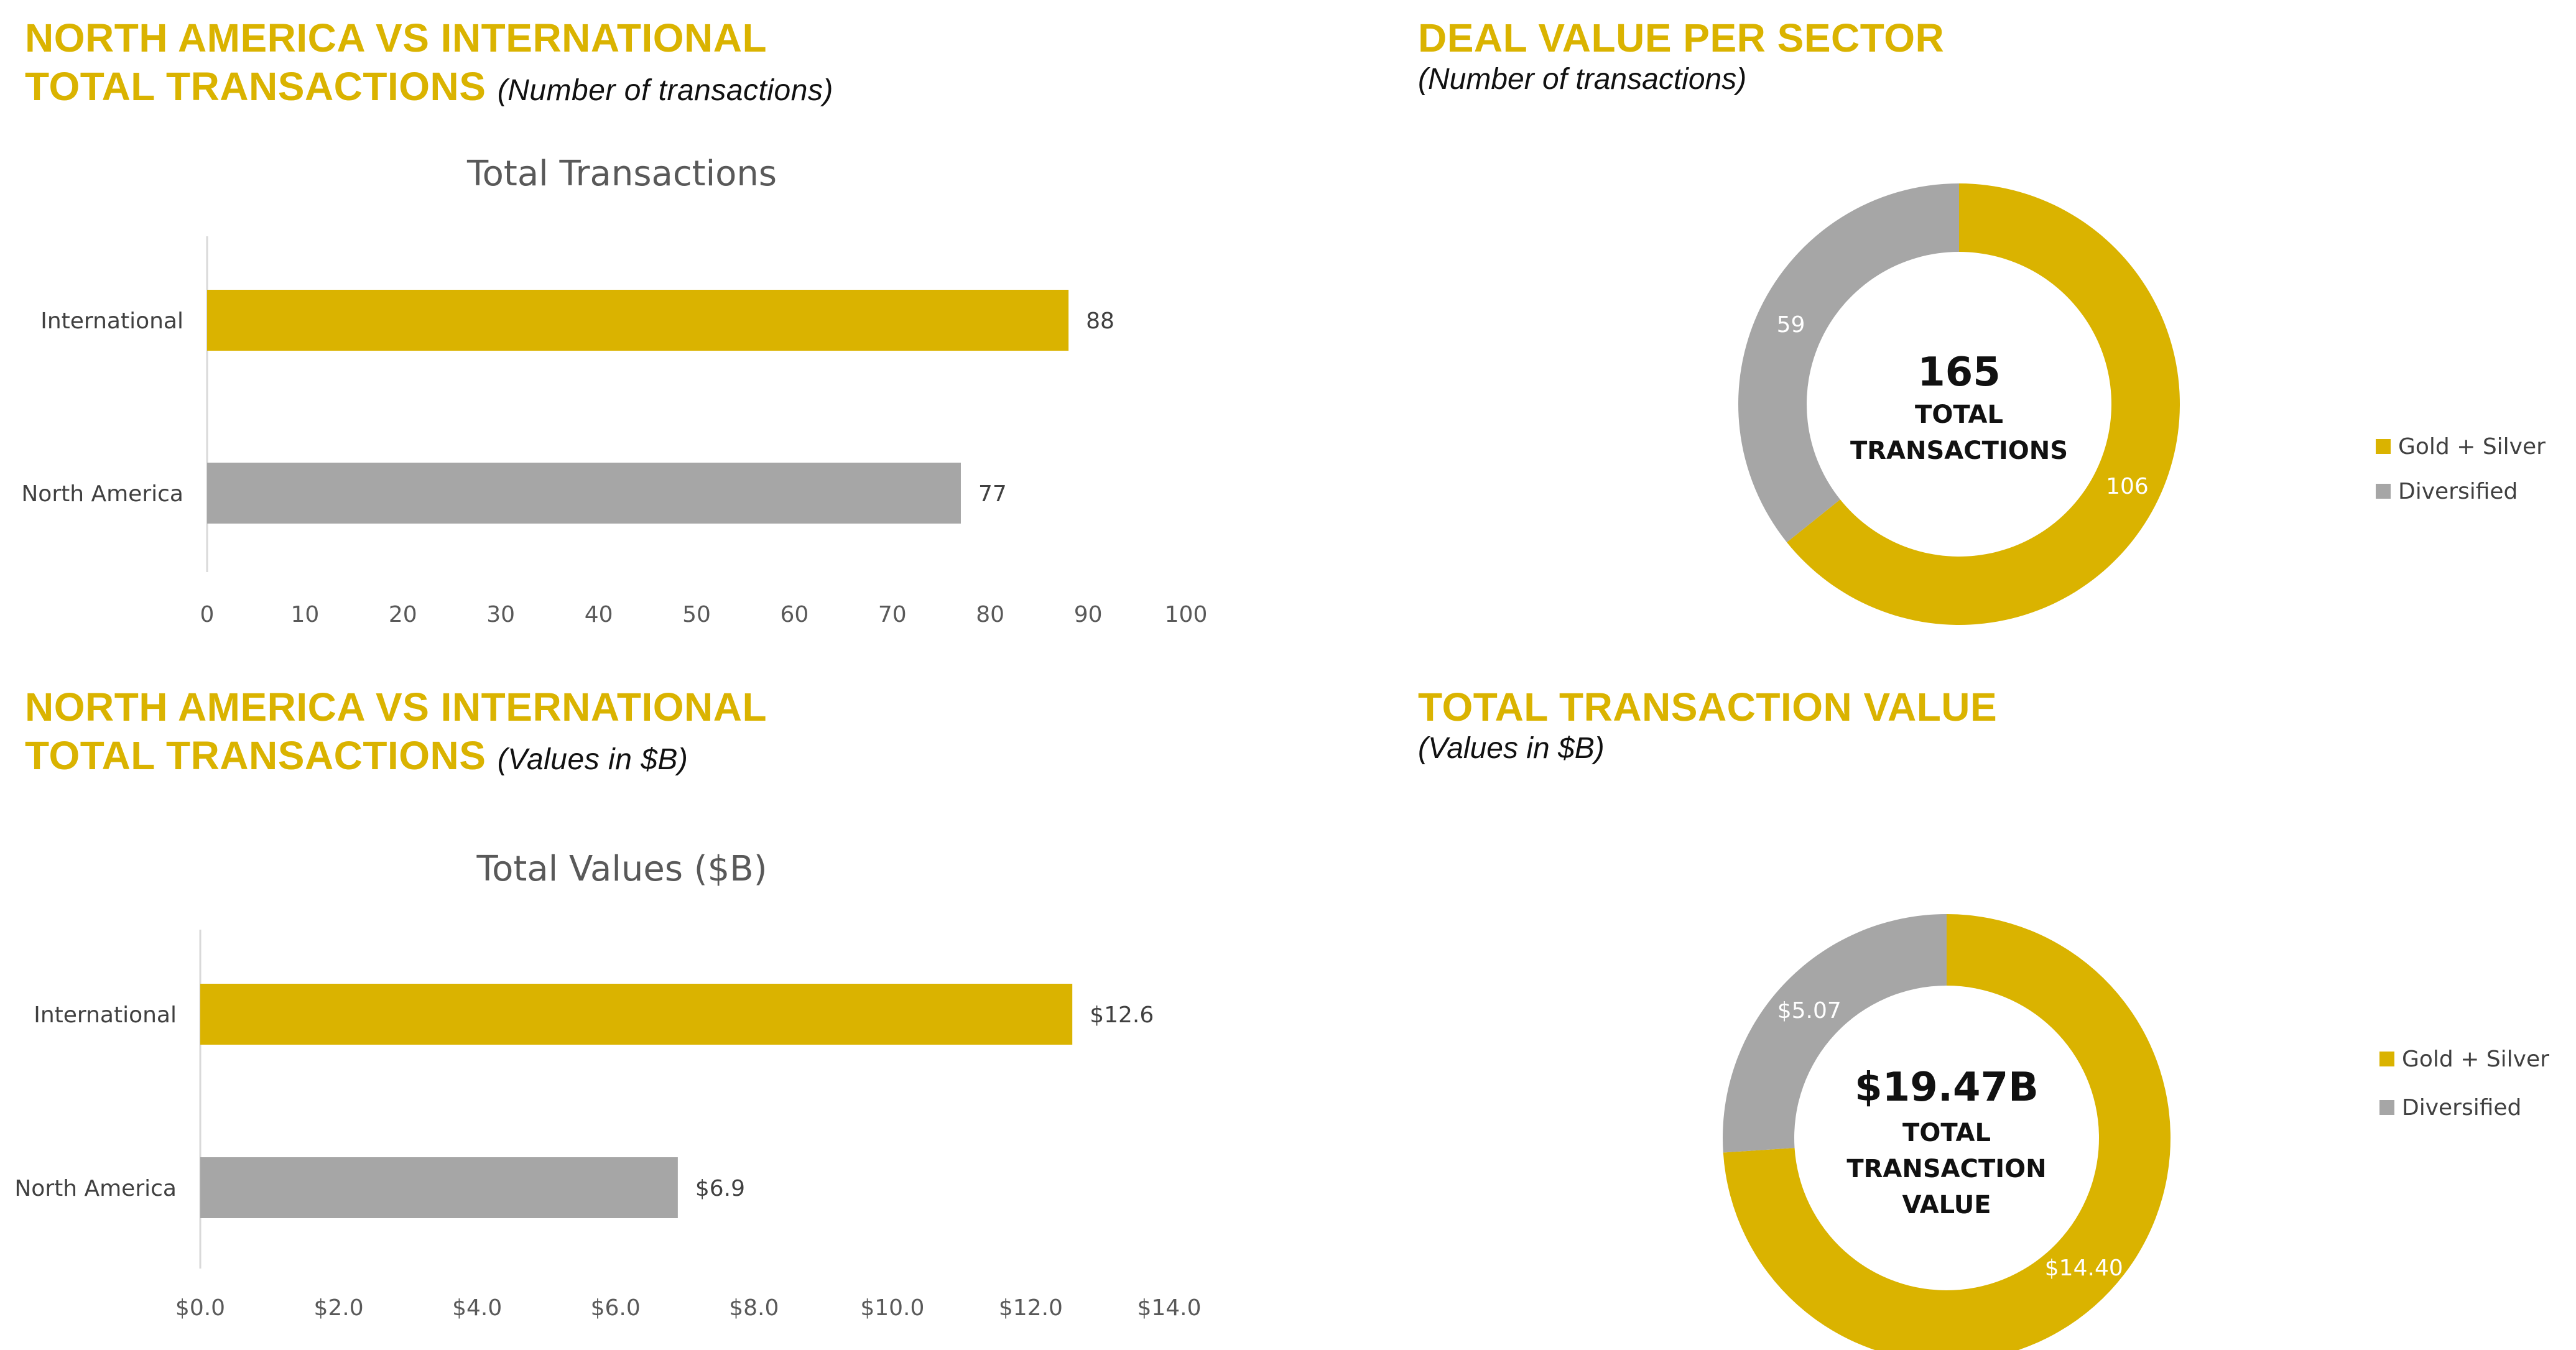  I want to click on x-tick-label: 50, so click(697, 614).